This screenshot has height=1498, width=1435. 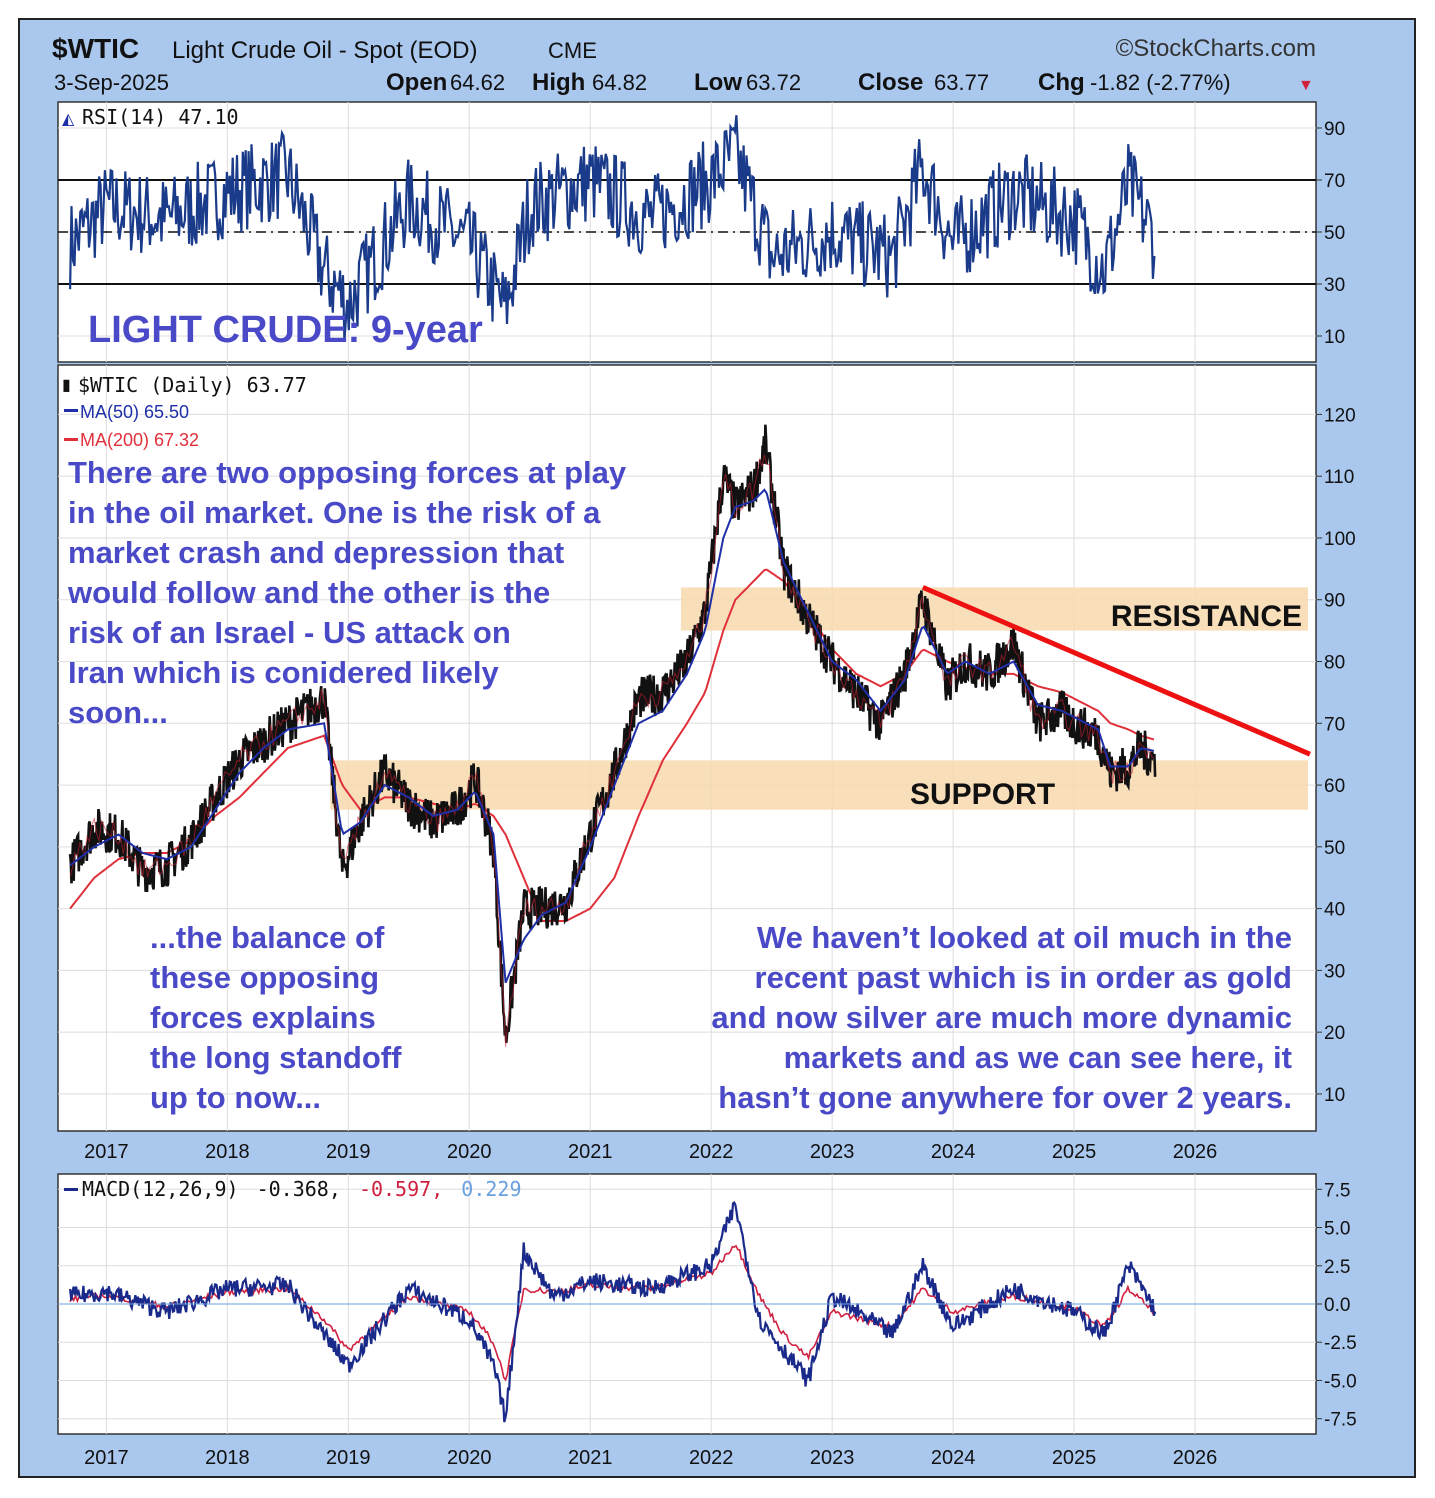 I want to click on ma200-legend-swatch, so click(x=71, y=439).